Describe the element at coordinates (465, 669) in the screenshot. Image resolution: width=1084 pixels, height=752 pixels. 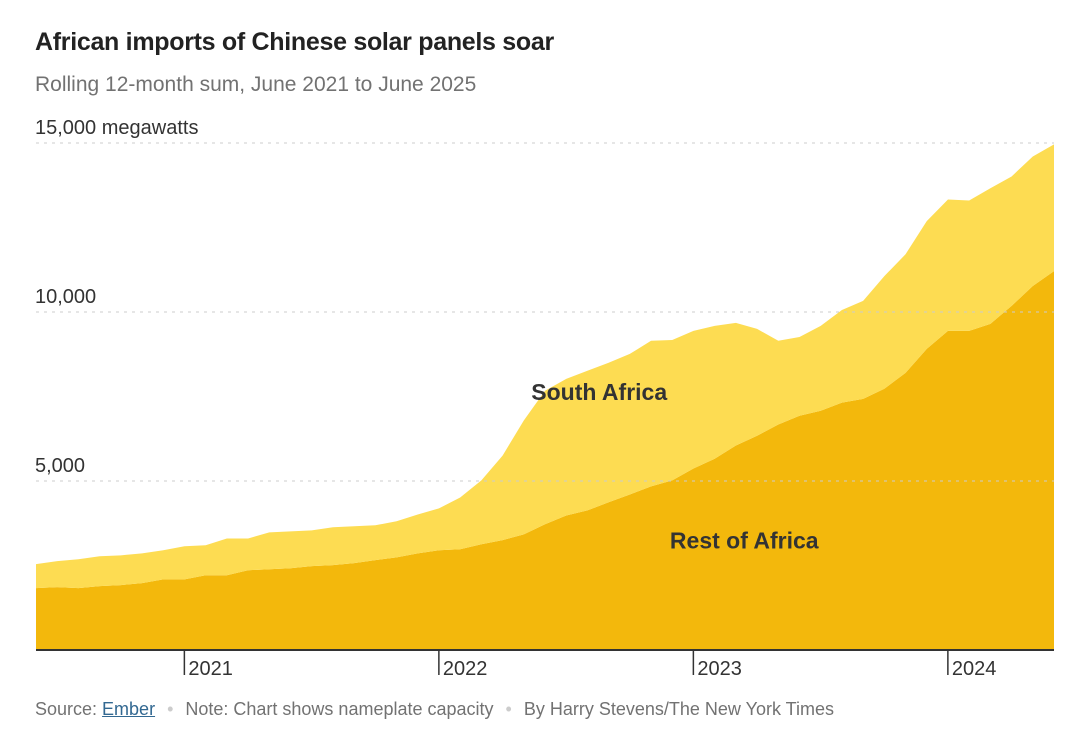
I see `x-tick-label: 2022` at that location.